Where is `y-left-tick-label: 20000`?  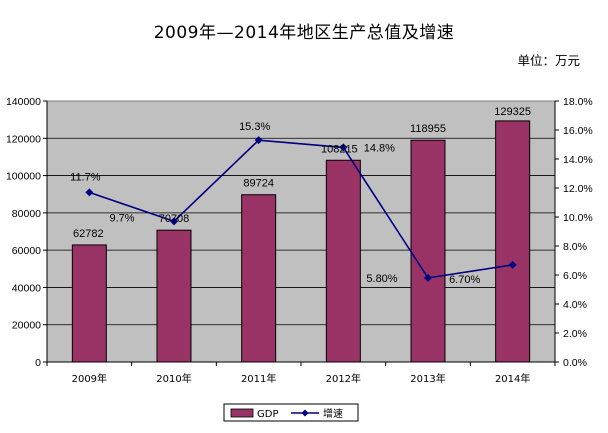
y-left-tick-label: 20000 is located at coordinates (26, 326).